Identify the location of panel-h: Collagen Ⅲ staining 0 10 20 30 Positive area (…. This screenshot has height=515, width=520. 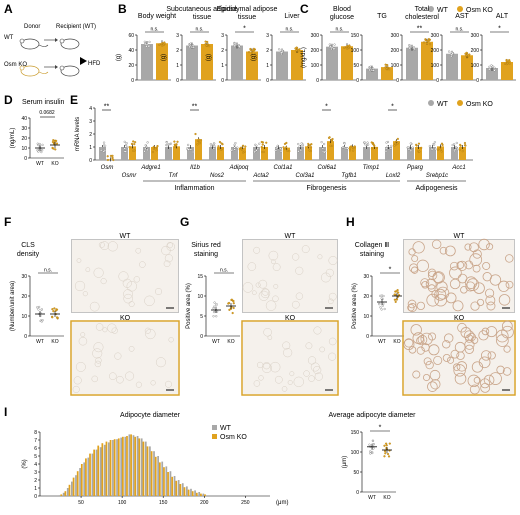
(434, 314).